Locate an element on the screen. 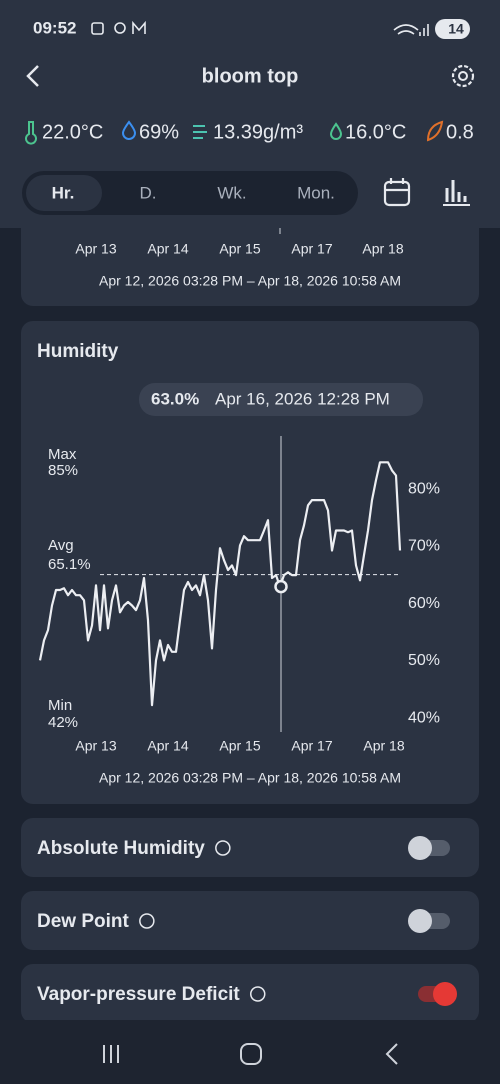 This screenshot has width=500, height=1084. y-tick-label: 50% is located at coordinates (424, 660).